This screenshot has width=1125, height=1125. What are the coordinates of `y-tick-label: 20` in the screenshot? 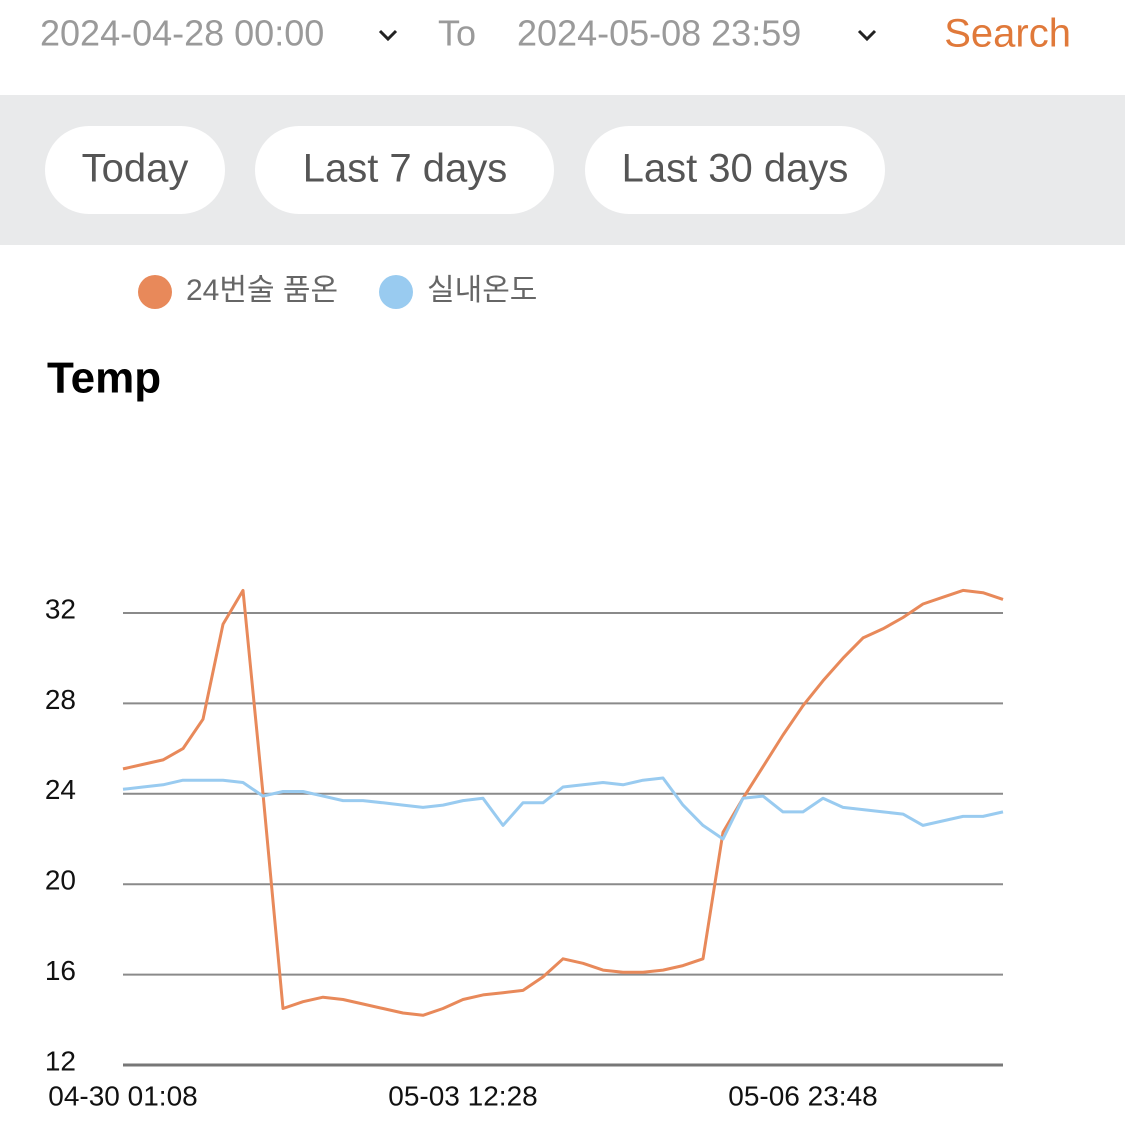 It's located at (60, 880).